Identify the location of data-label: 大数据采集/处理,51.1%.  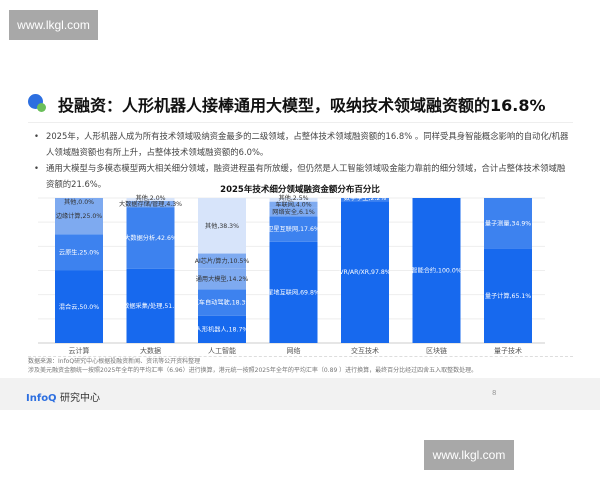
(150, 306).